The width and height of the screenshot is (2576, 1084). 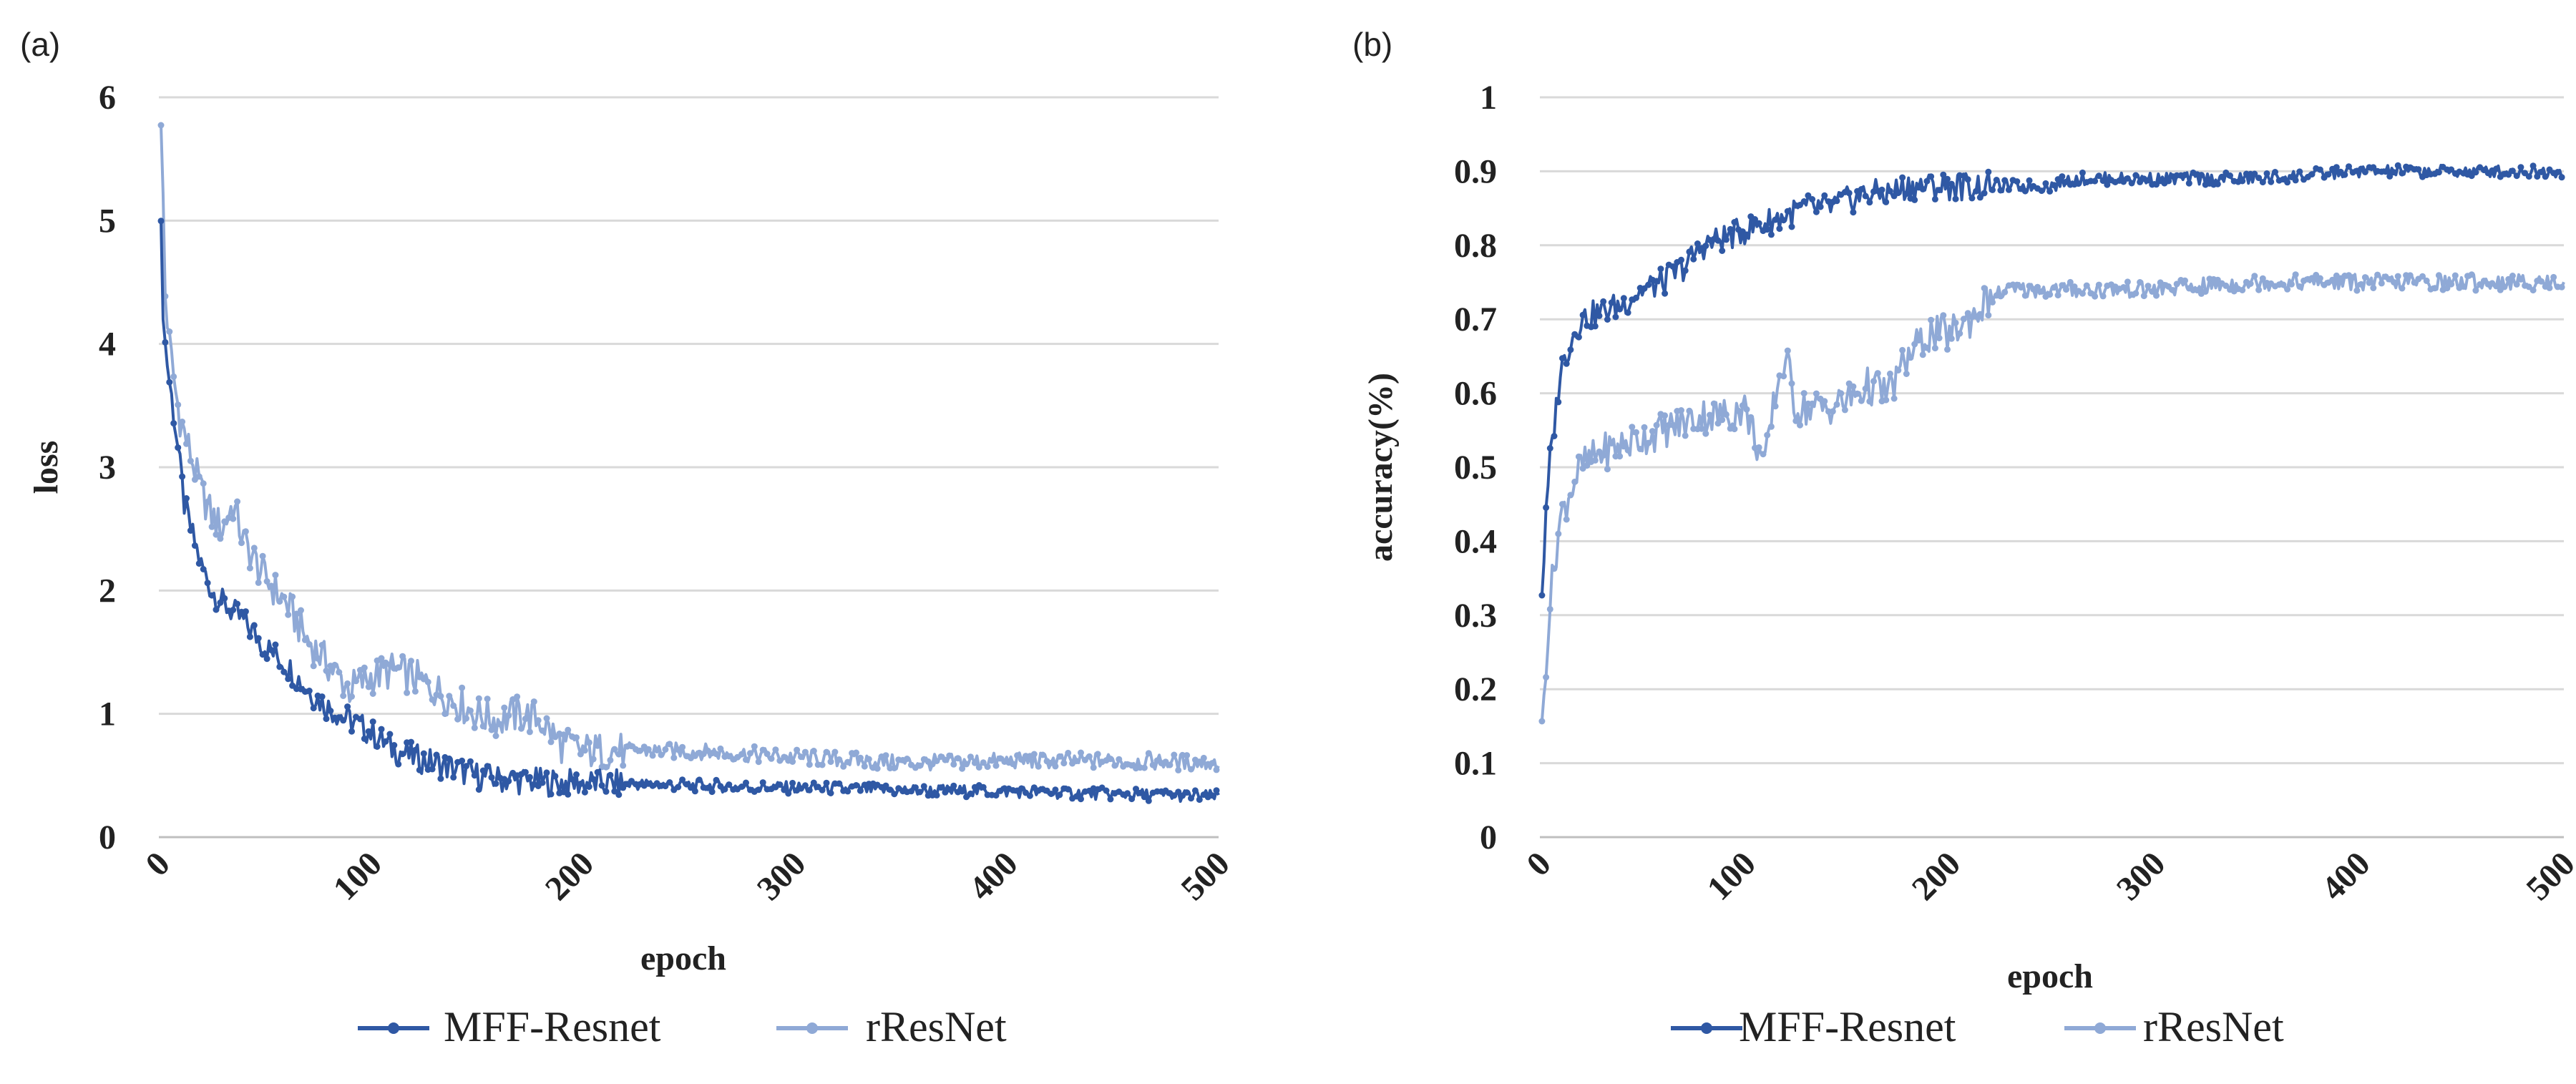 I want to click on y-tick-label: 1, so click(x=107, y=714).